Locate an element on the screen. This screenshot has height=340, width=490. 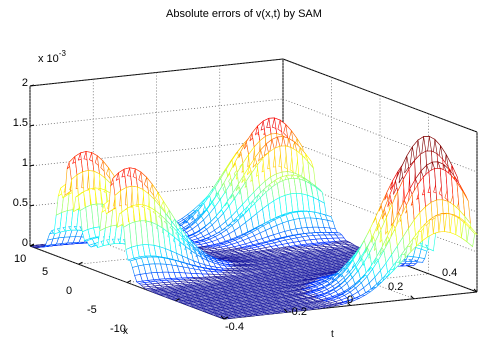
t-tick-label-0.4: 0.4 is located at coordinates (449, 273).